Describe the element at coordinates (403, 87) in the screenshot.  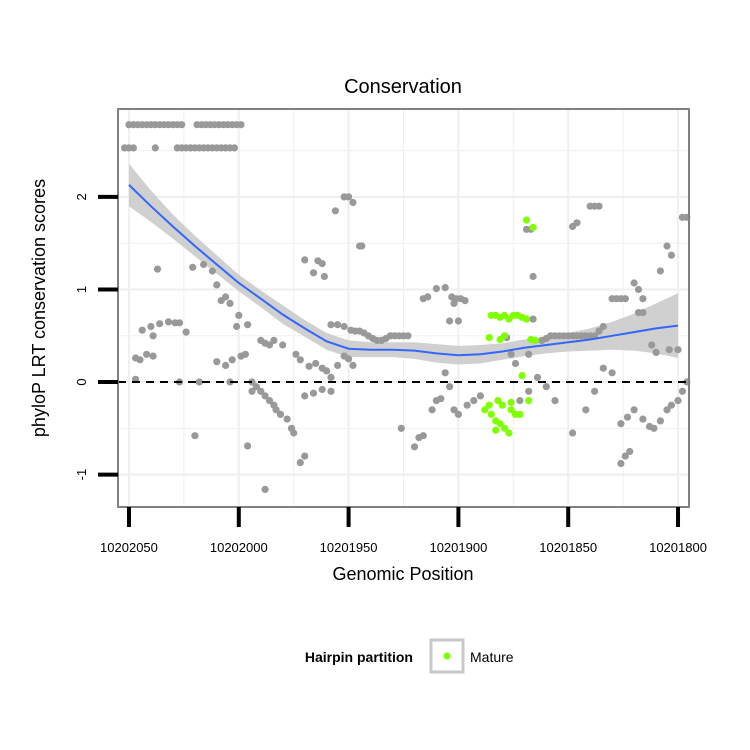
I see `chart-title: Conservation` at that location.